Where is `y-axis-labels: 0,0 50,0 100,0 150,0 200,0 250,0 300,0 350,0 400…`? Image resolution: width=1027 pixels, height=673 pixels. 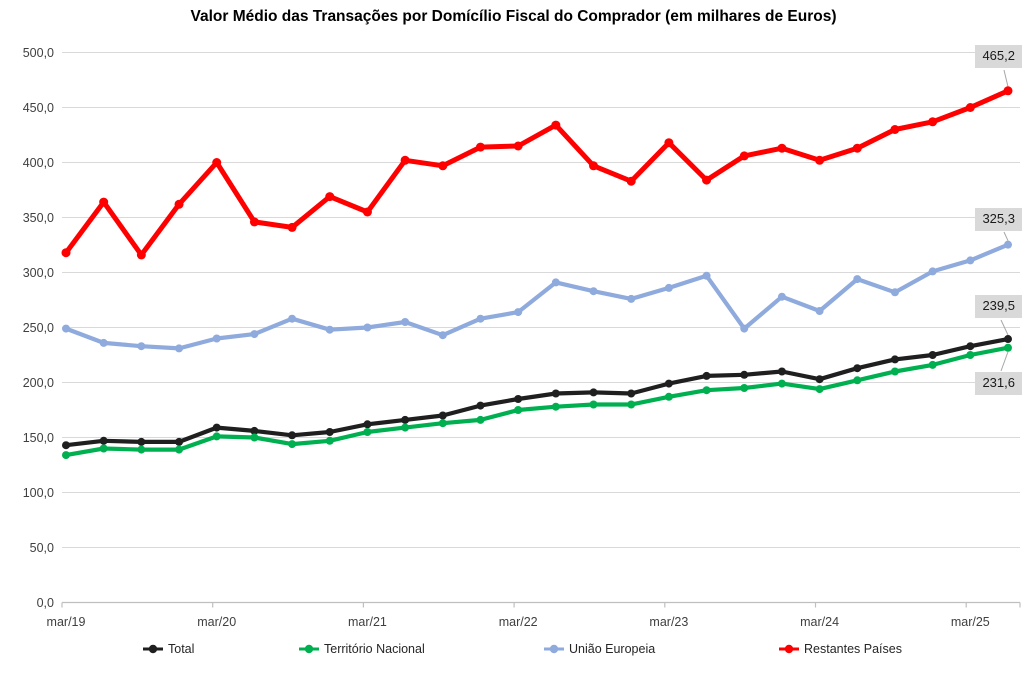
y-axis-labels: 0,0 50,0 100,0 150,0 200,0 250,0 300,0 350,0 400… is located at coordinates (38, 328).